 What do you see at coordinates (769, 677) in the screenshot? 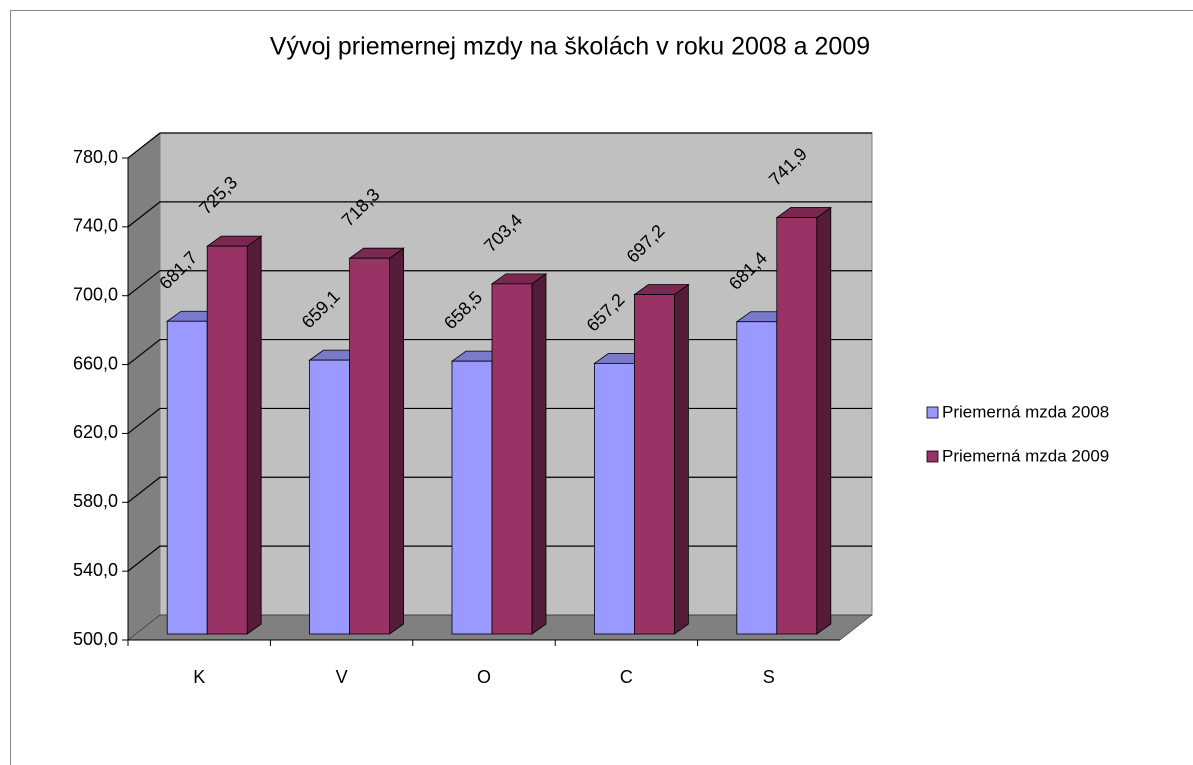
I see `x-tick-label: S` at bounding box center [769, 677].